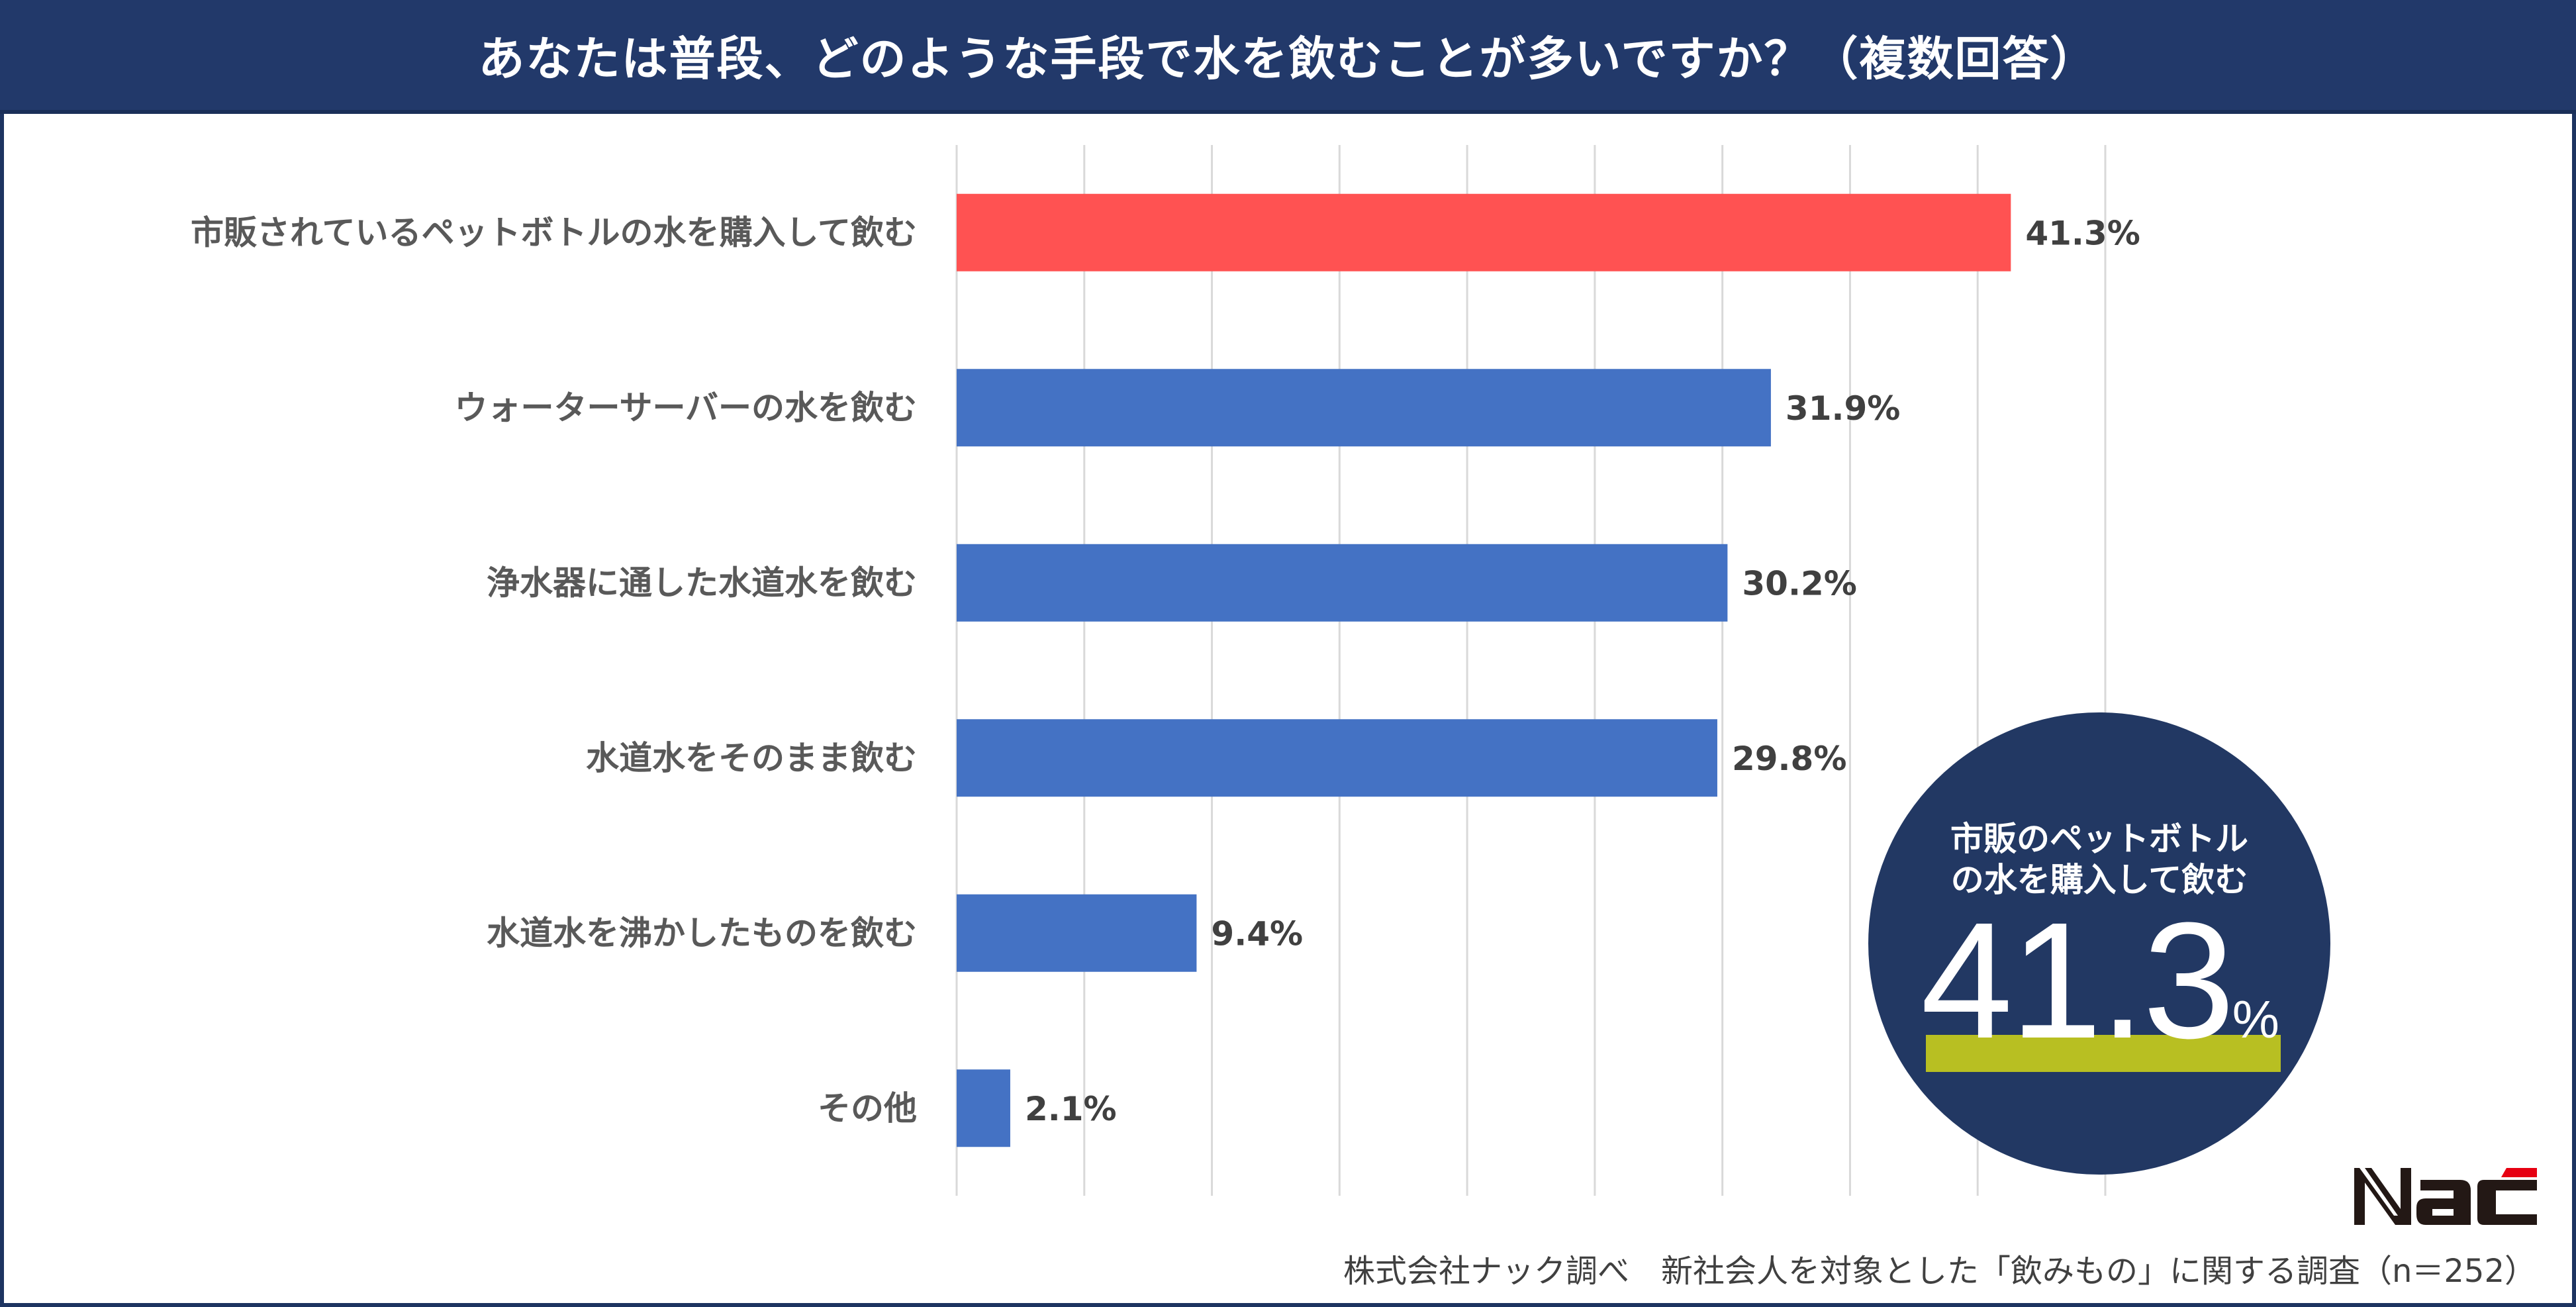  I want to click on callout-number: 41.3, so click(2078, 980).